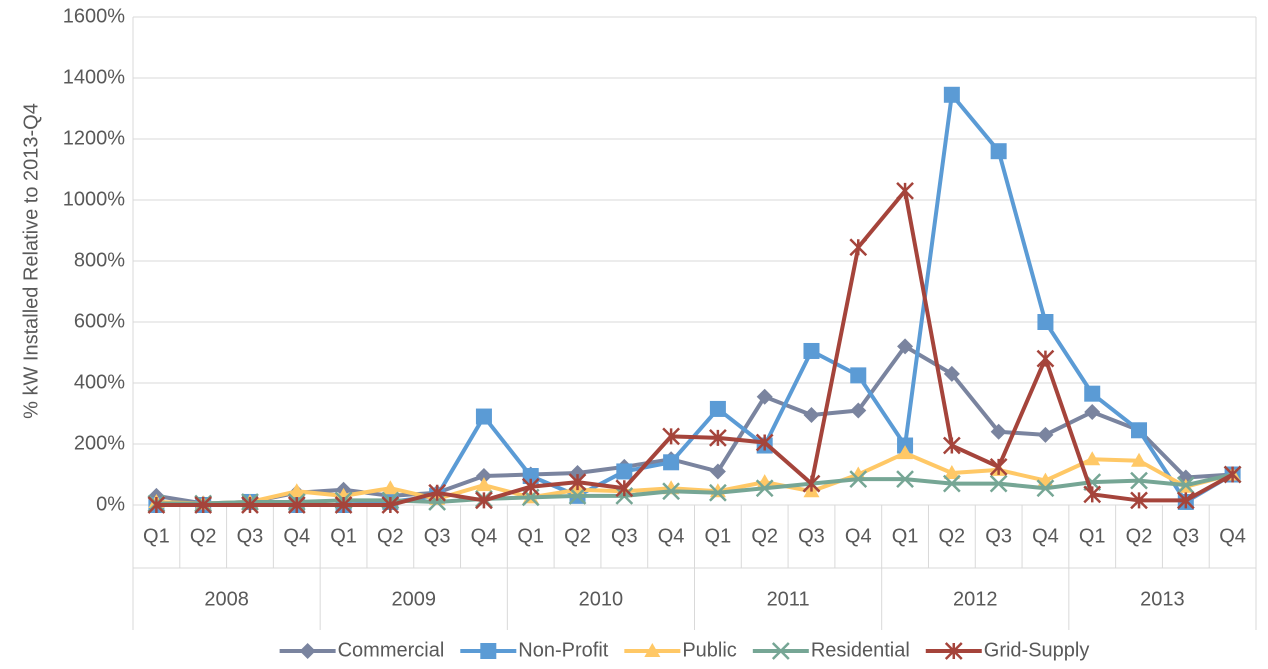  What do you see at coordinates (94, 199) in the screenshot?
I see `y-tick-label: 1000%` at bounding box center [94, 199].